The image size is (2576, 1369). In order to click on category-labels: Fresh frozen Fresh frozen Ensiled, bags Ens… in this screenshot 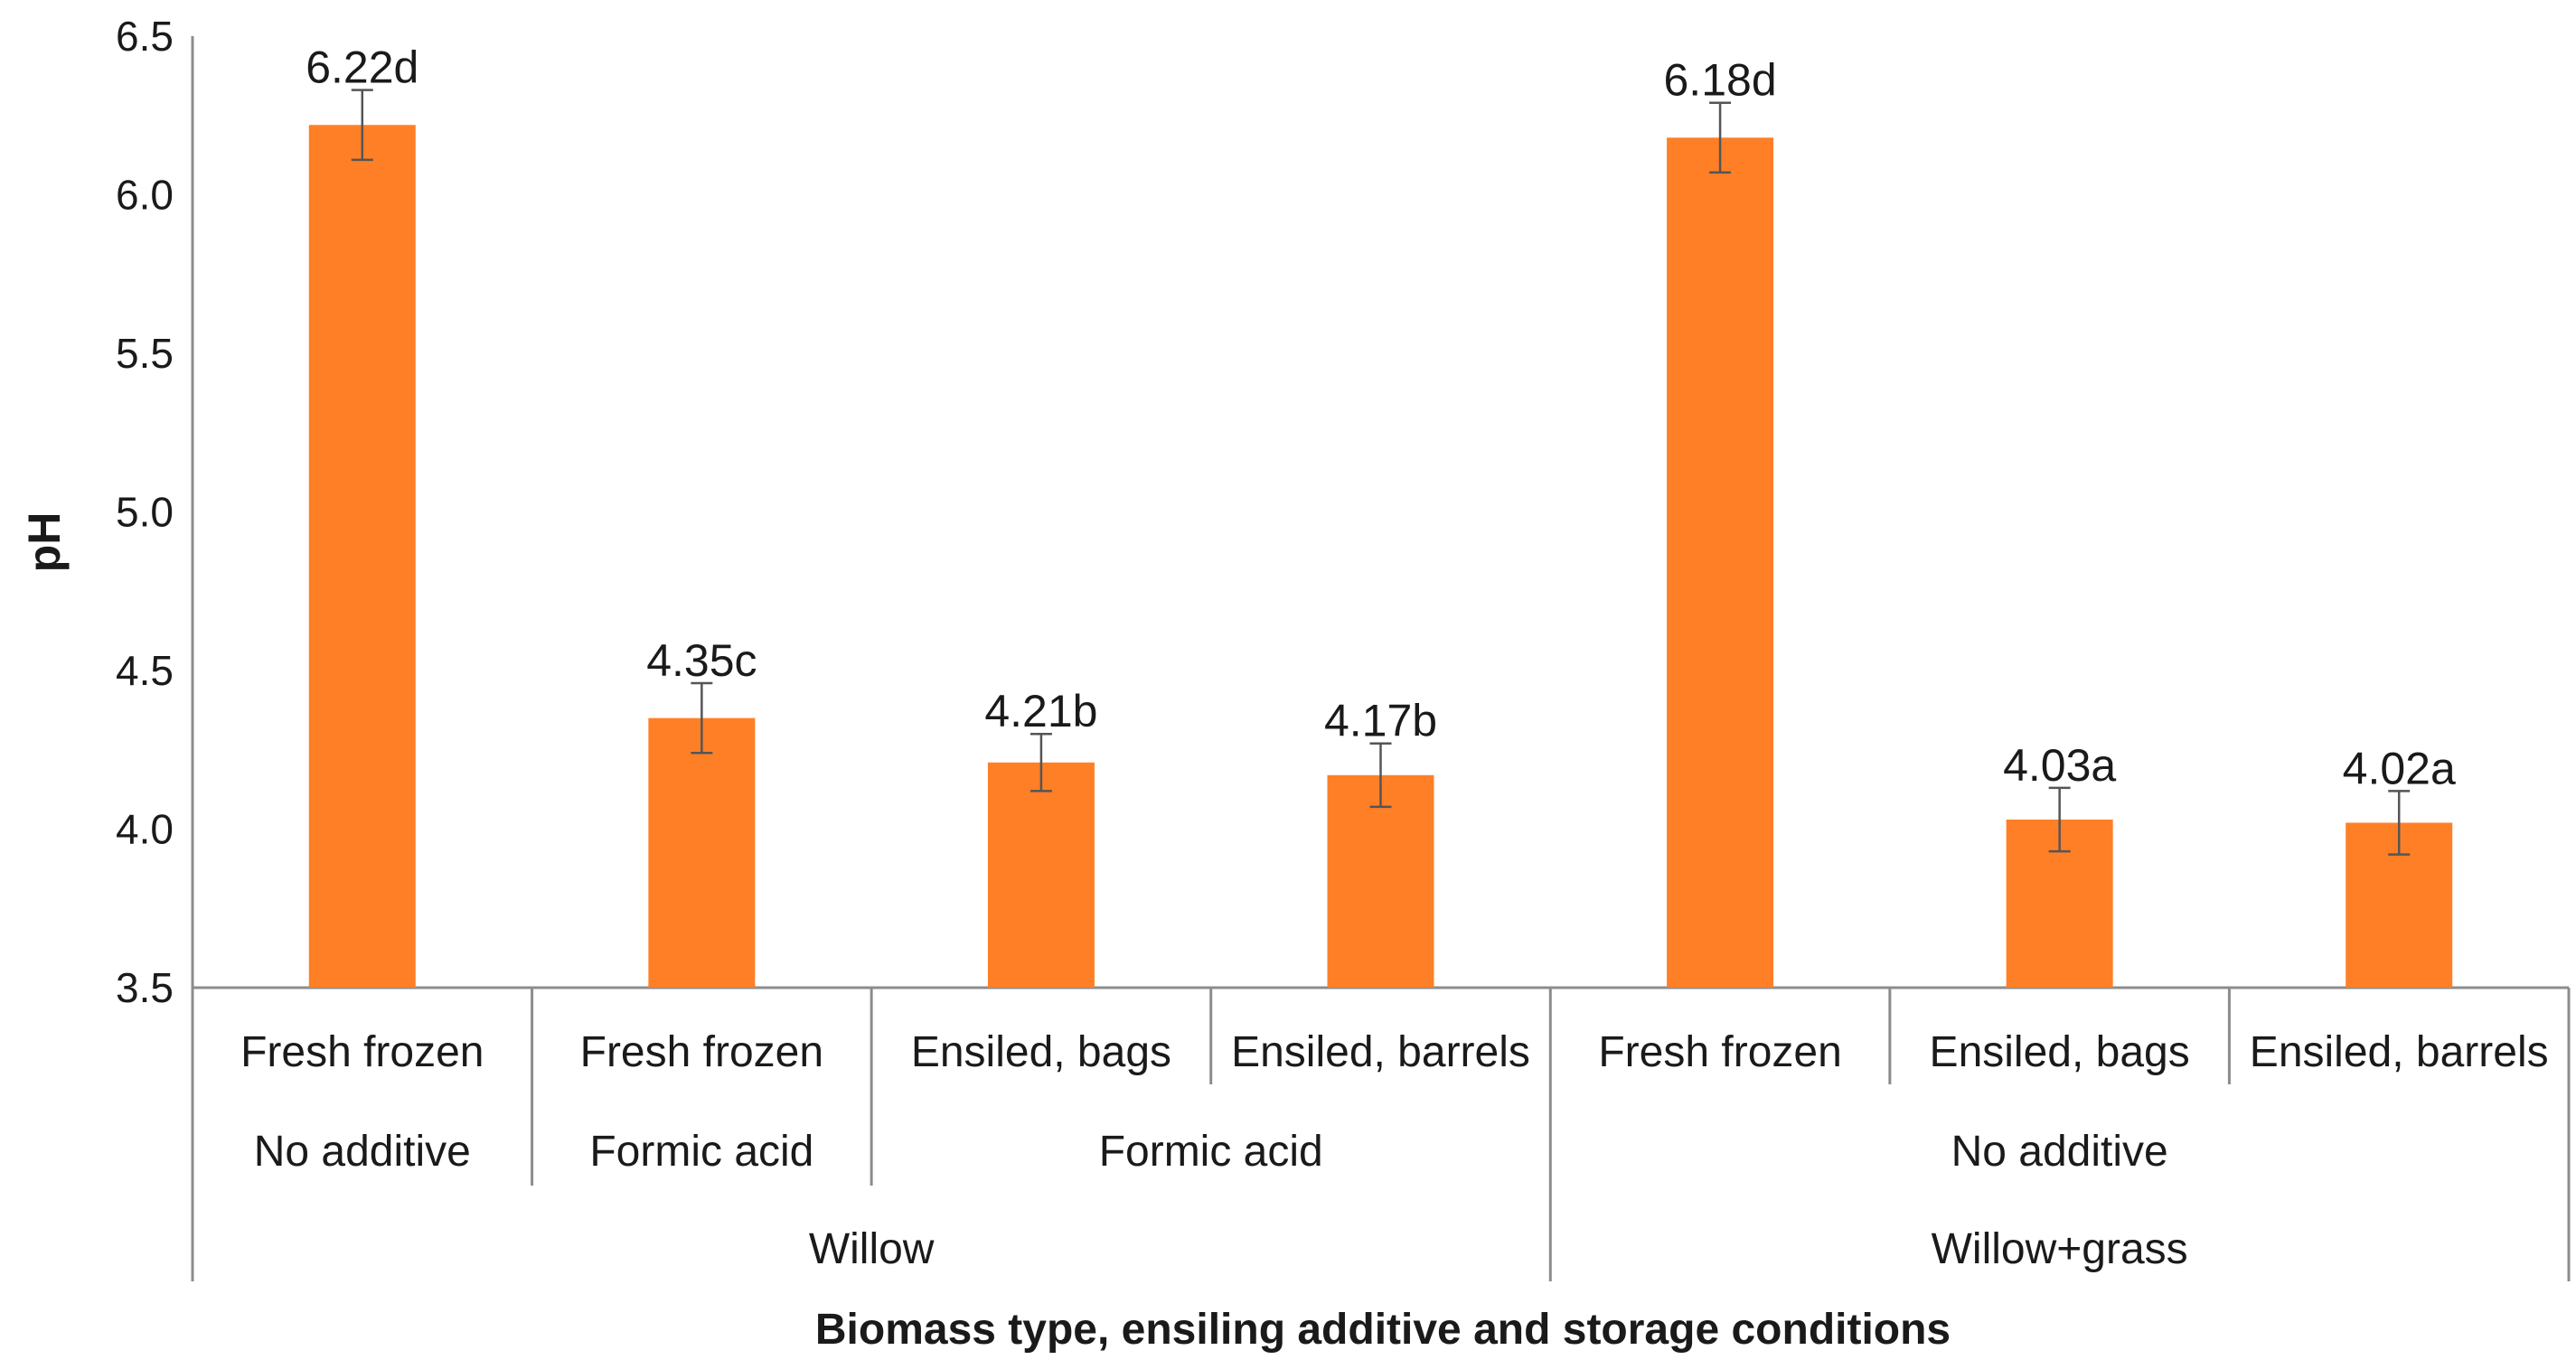, I will do `click(1394, 1052)`.